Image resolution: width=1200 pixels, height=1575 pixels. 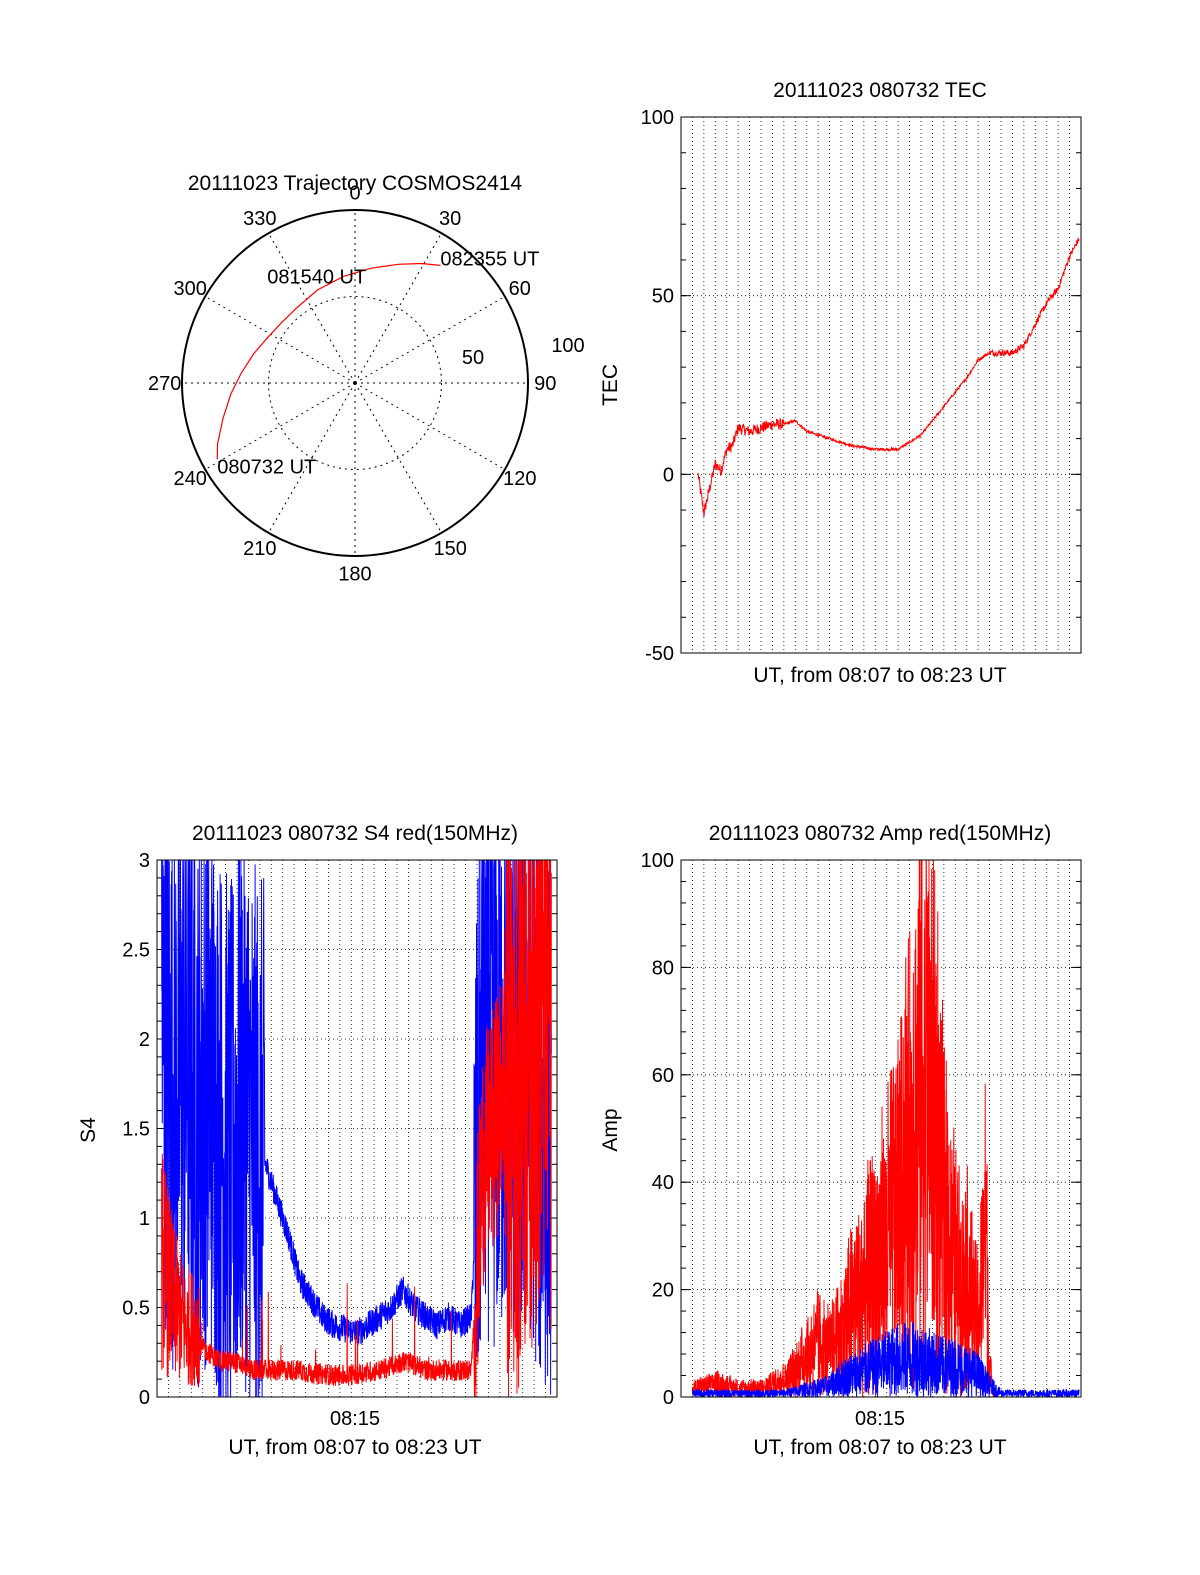 I want to click on trajectory-trace, so click(x=328, y=361).